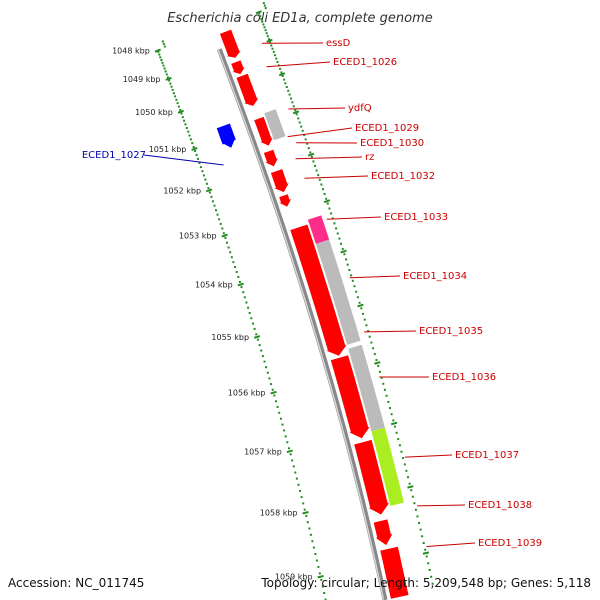 The height and width of the screenshot is (600, 600). I want to click on tick-label: 1056 kbp, so click(247, 393).